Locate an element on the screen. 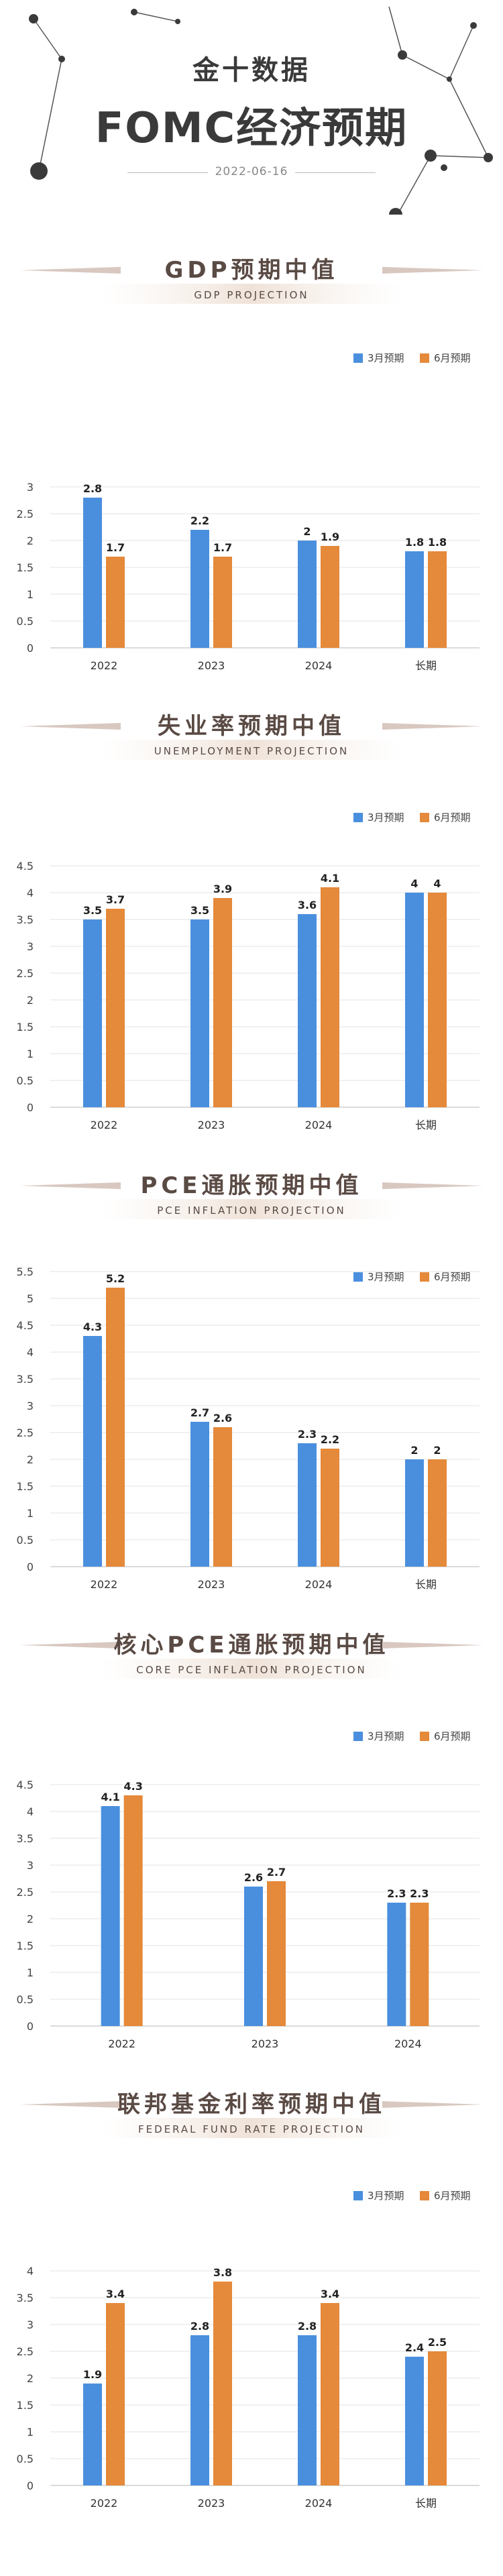 The height and width of the screenshot is (2576, 503). section-header: 联邦基金利率预期中值 FEDERAL FUND RATE PROJECTION is located at coordinates (251, 2116).